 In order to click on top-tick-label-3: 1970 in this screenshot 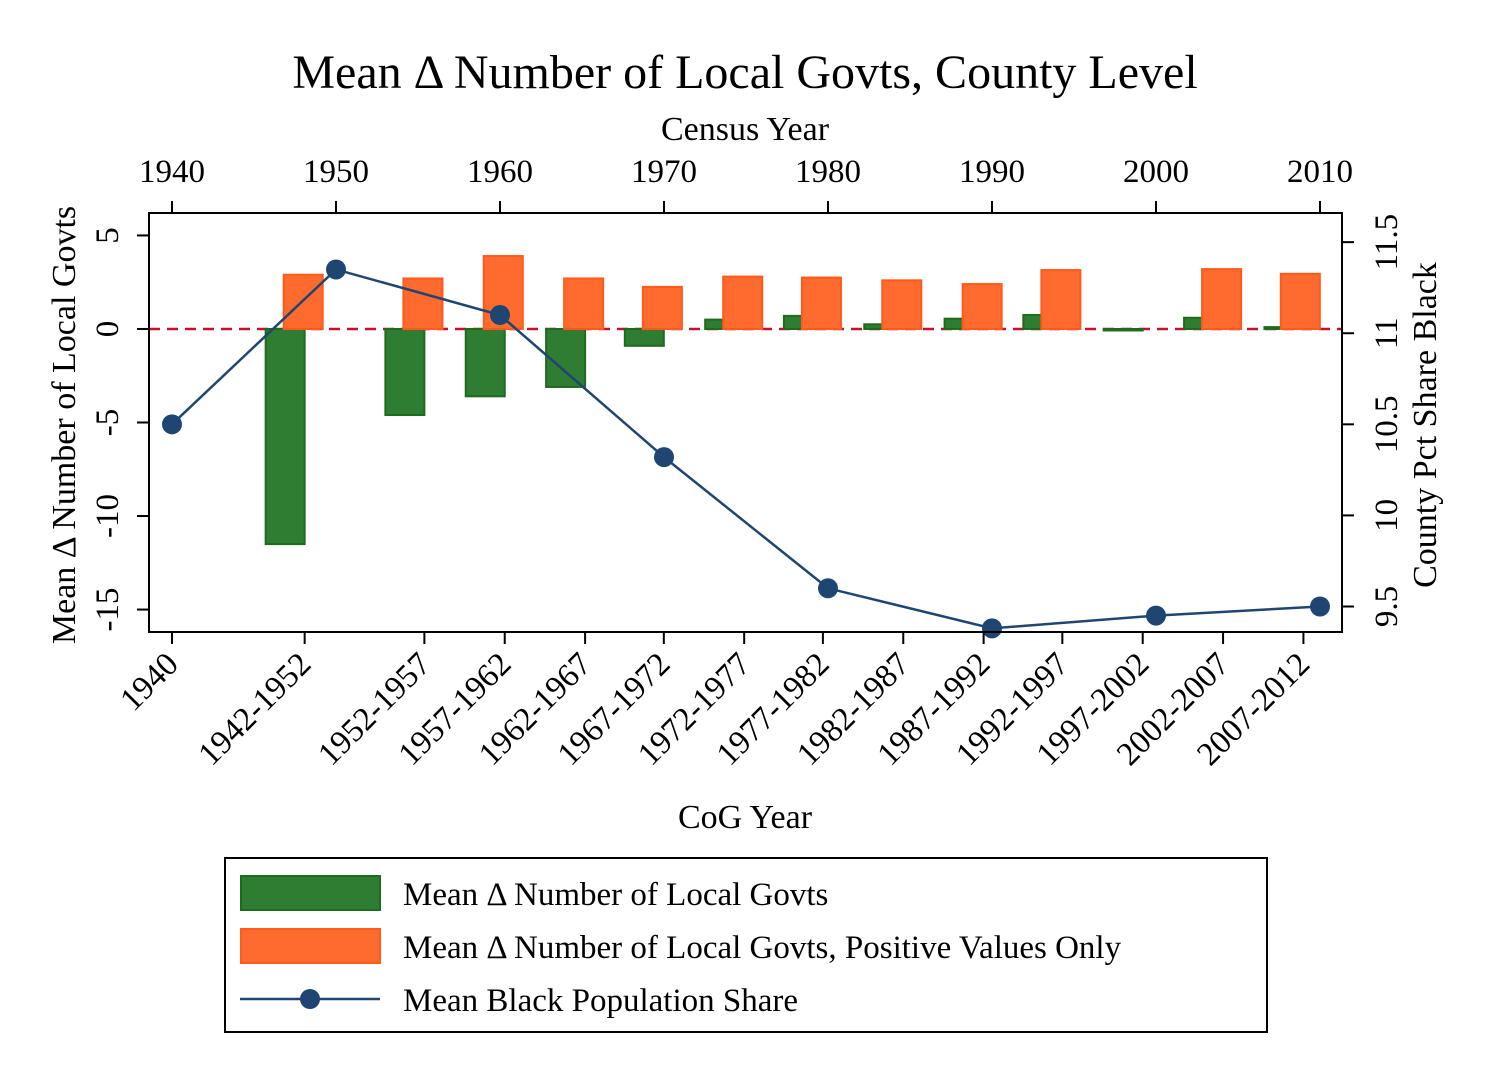, I will do `click(664, 172)`.